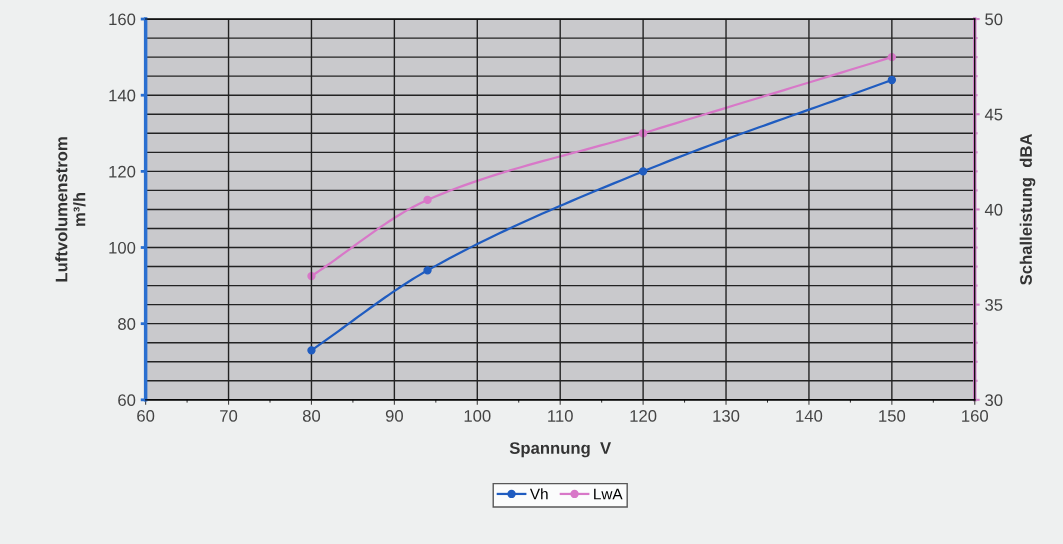 This screenshot has width=1063, height=544. Describe the element at coordinates (994, 305) in the screenshot. I see `y2-tick-label: 35` at that location.